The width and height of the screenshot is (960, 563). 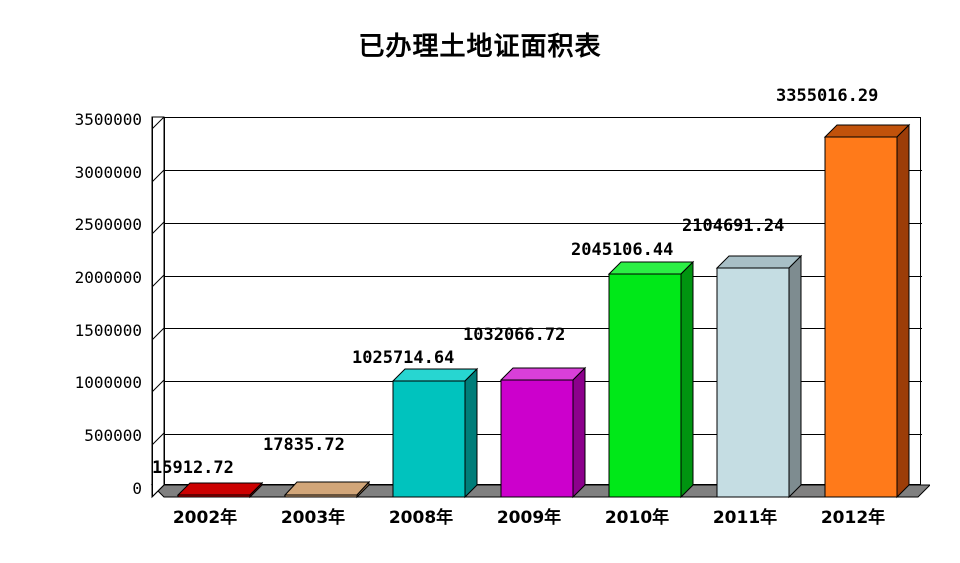 I want to click on x-tick-label-2009: 2009年, so click(x=529, y=518).